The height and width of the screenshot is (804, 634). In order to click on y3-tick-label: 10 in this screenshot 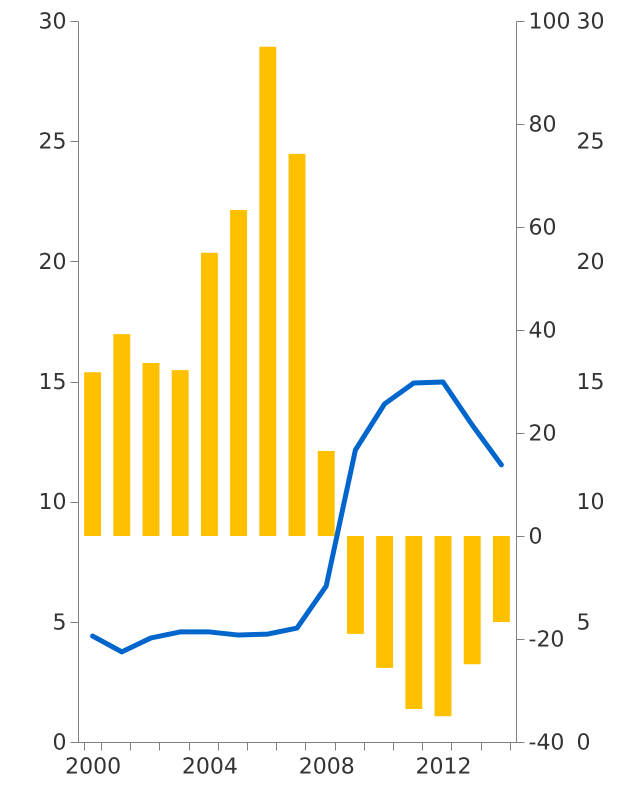, I will do `click(590, 503)`.